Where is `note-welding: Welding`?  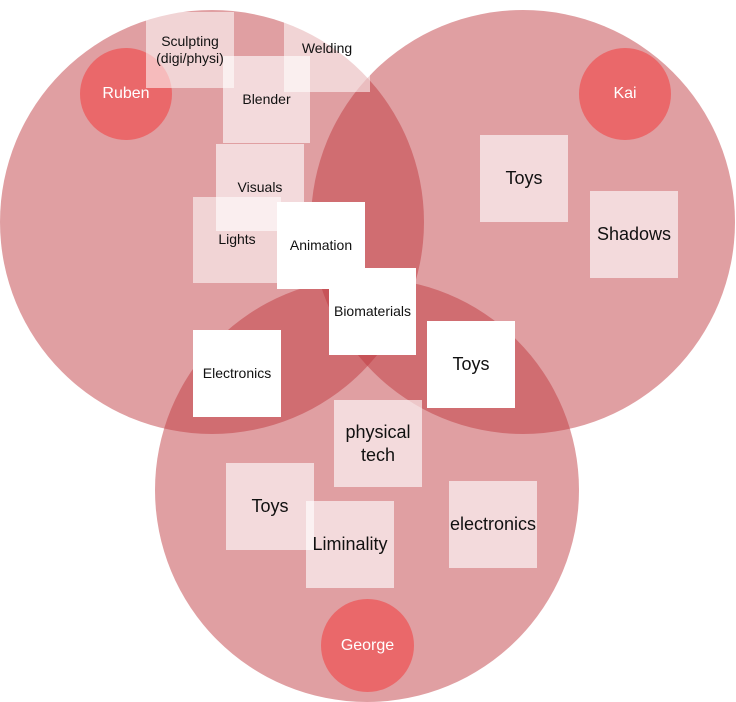 note-welding: Welding is located at coordinates (327, 49).